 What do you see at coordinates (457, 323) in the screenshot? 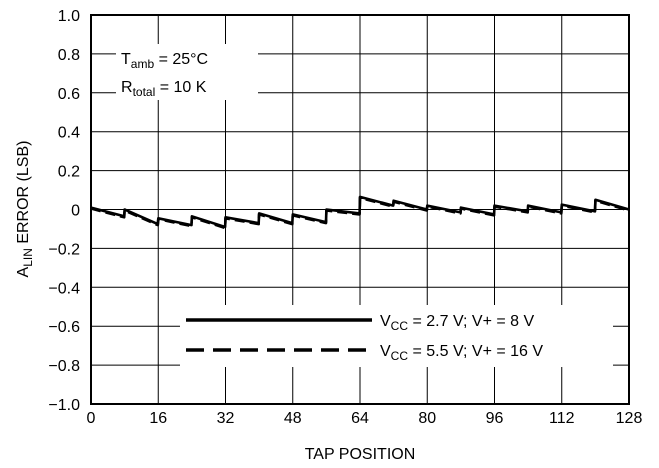
I see `legend-label-solid: VCC = 2.7 V; V+ = 8 V` at bounding box center [457, 323].